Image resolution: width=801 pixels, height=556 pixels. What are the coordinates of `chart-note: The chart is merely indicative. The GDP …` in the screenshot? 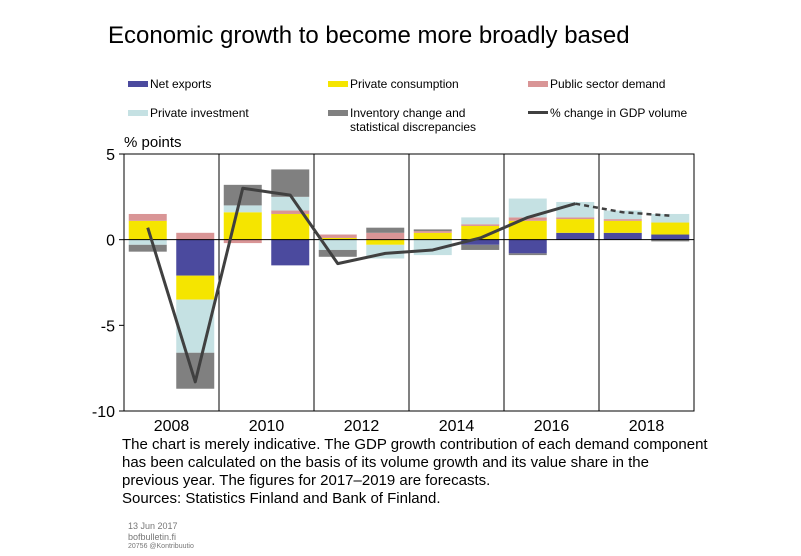 It's located at (452, 472).